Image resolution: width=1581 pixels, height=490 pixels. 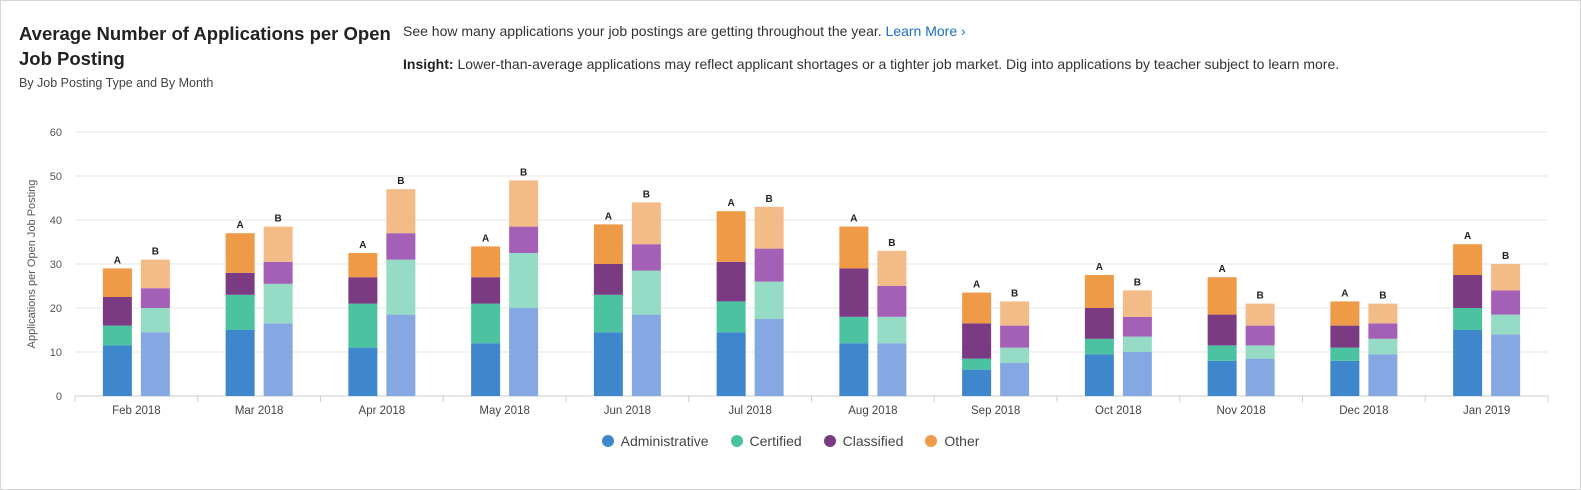 I want to click on x-tick-label: Mar 2018, so click(x=259, y=411).